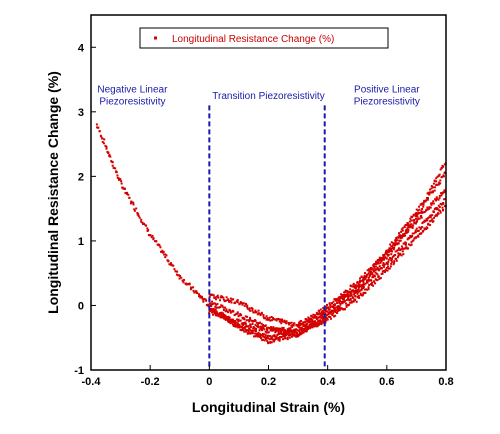 This screenshot has width=500, height=434. I want to click on region-divider-layer, so click(267, 237).